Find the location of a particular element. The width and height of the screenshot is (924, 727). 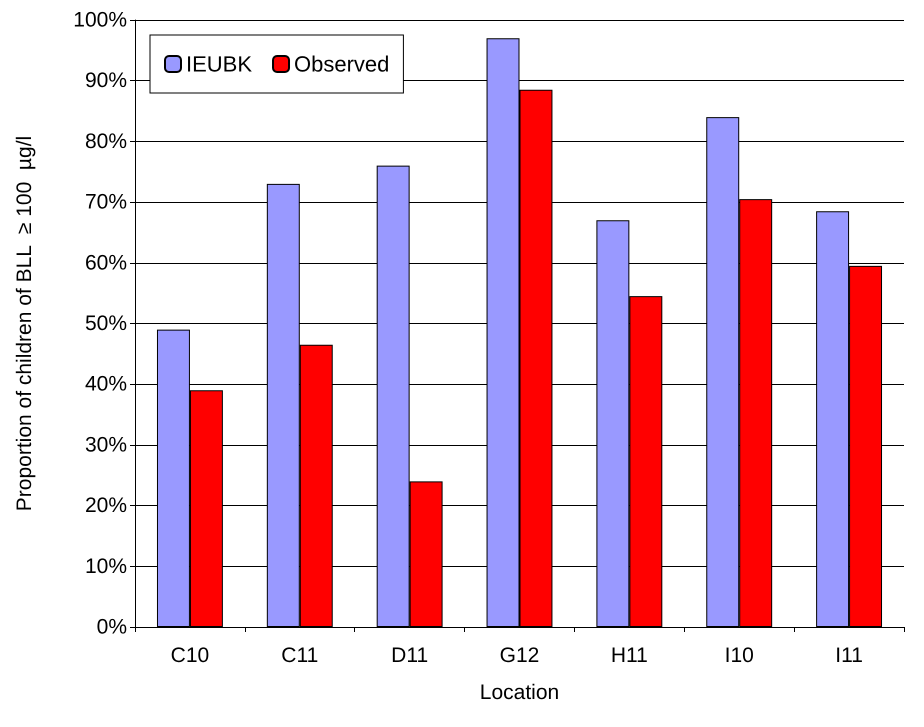

x-tick-label: I10 is located at coordinates (739, 655).